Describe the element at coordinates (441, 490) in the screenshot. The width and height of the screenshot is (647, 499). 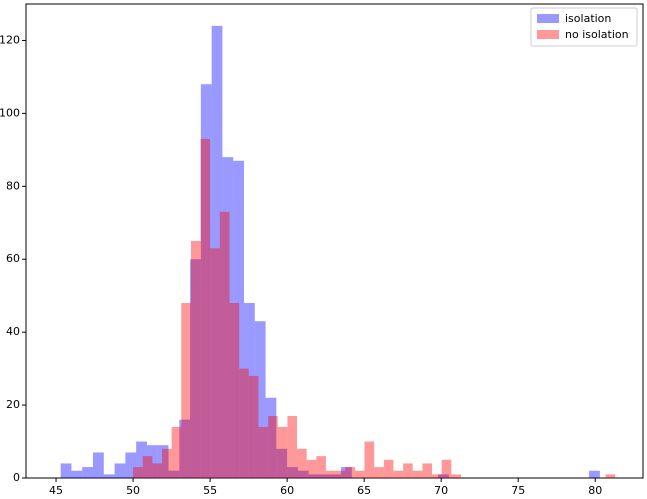
I see `x-tick-label: 70` at that location.